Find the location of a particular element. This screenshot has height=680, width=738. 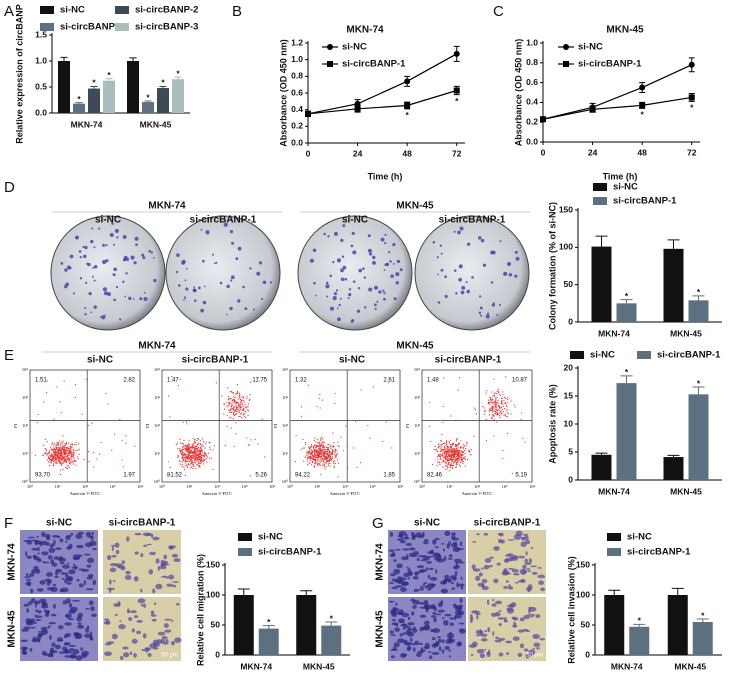

panel-label: E is located at coordinates (9, 355).